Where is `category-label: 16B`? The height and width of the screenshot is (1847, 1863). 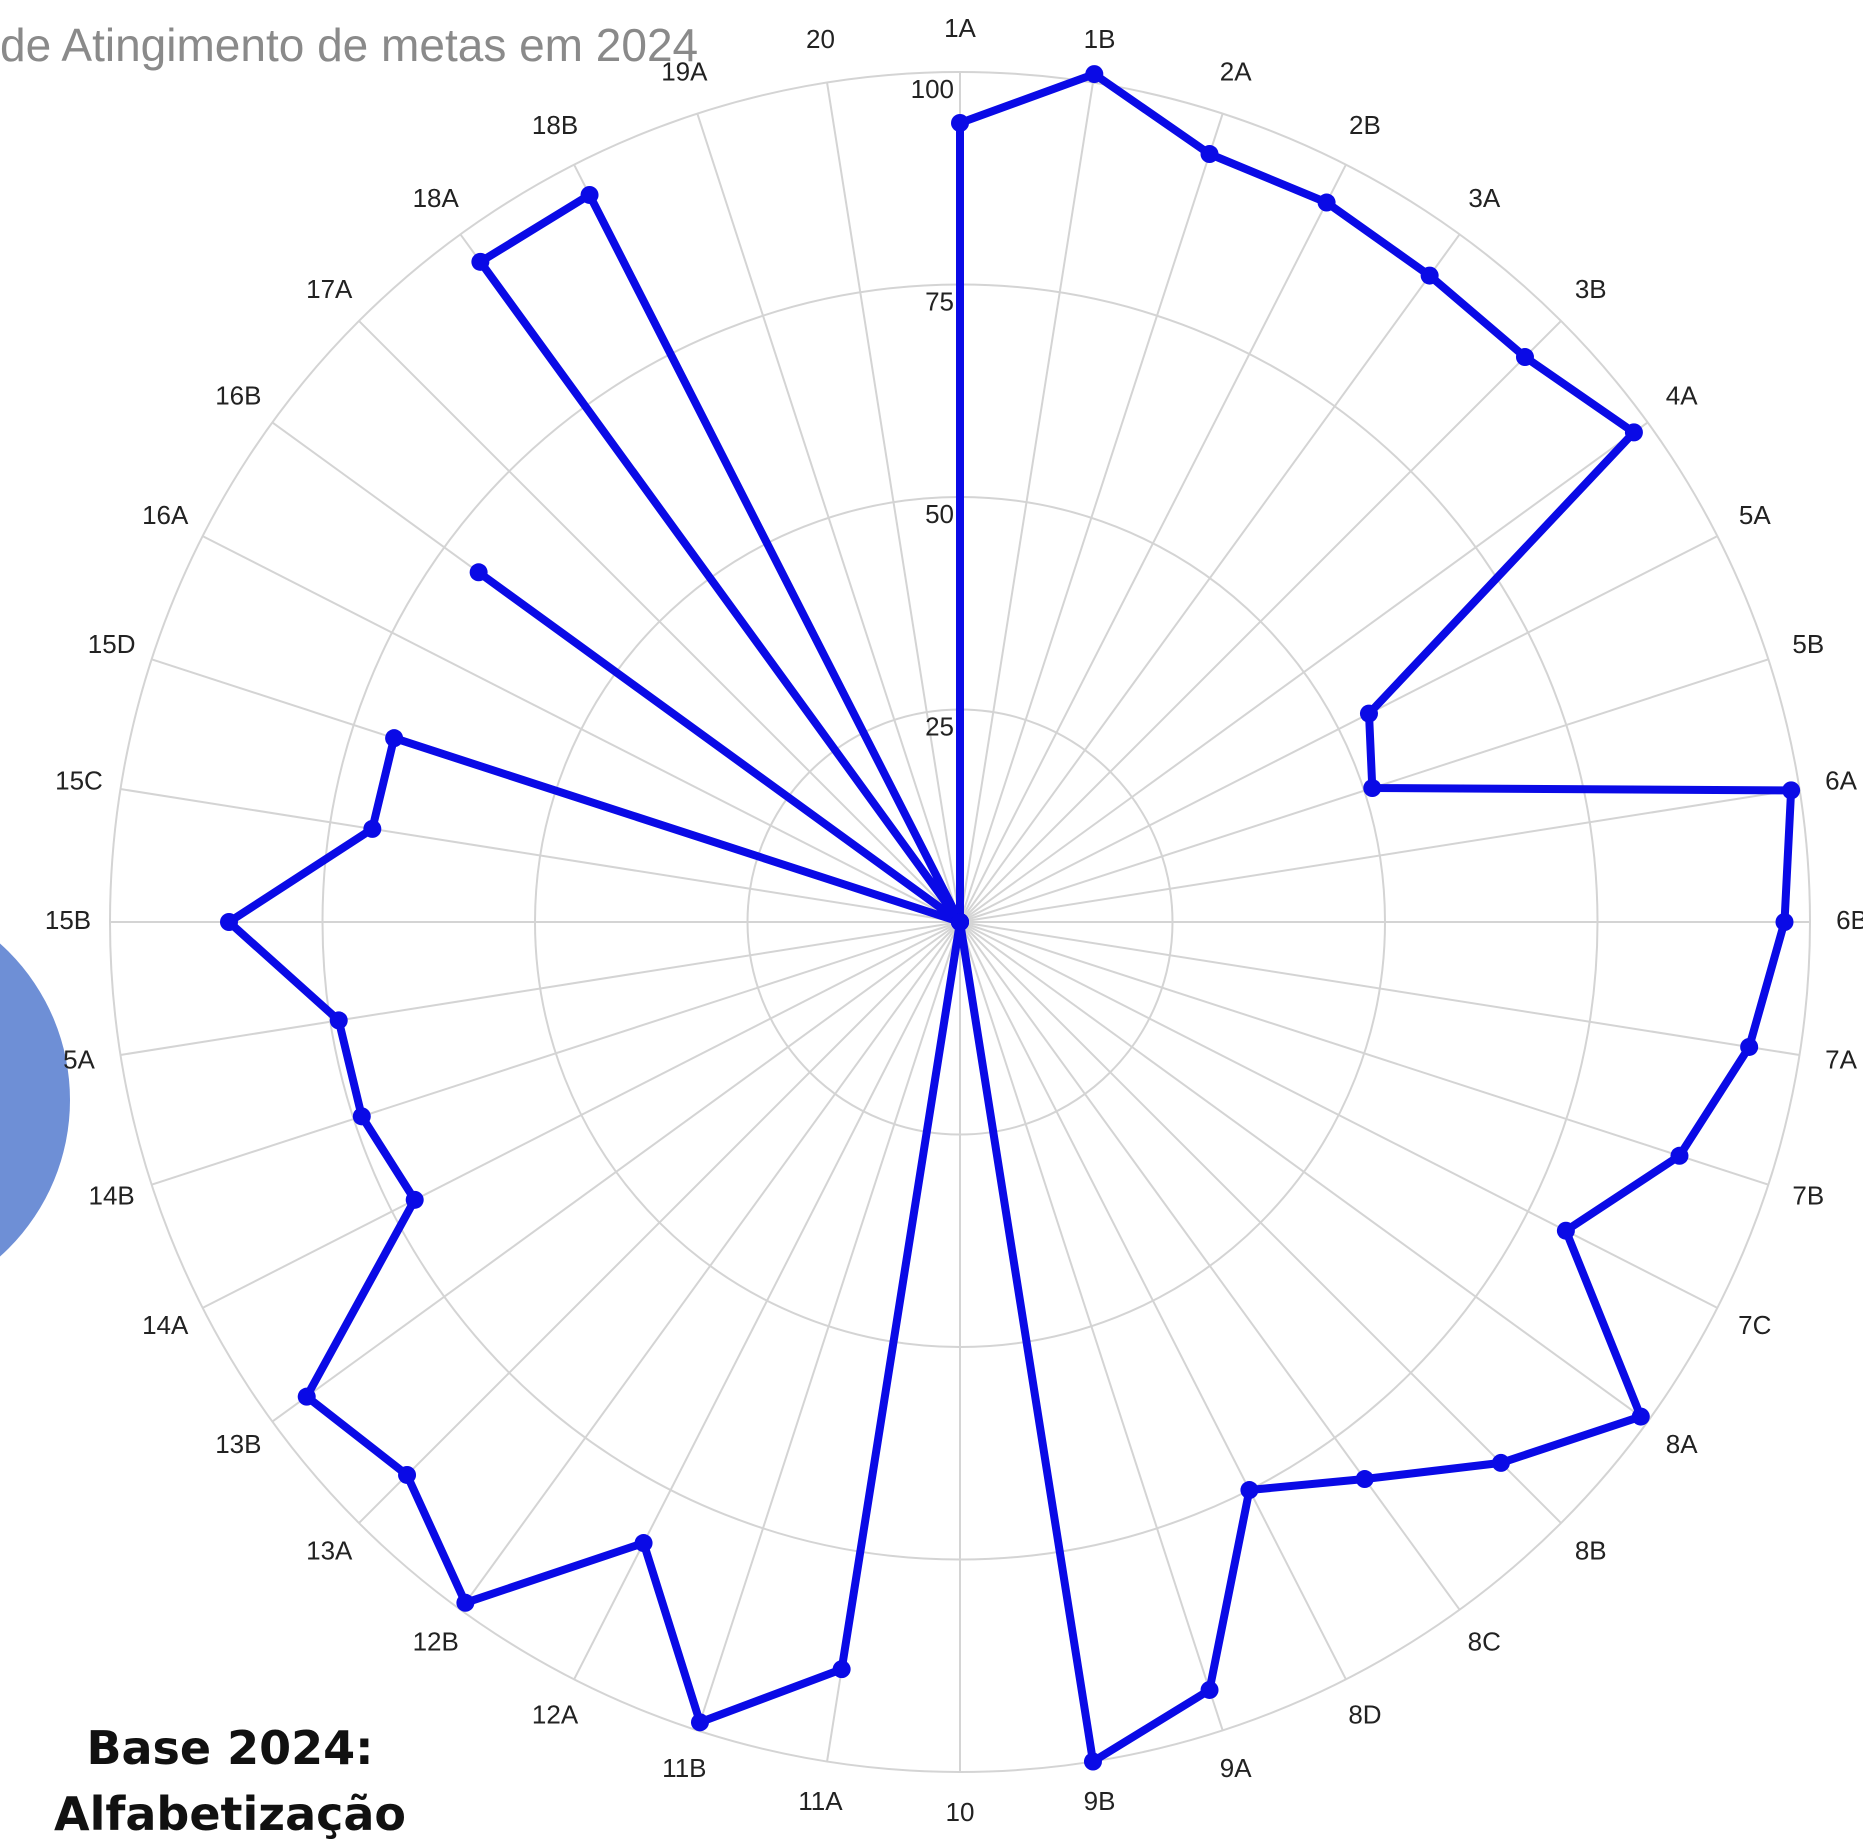 category-label: 16B is located at coordinates (238, 396).